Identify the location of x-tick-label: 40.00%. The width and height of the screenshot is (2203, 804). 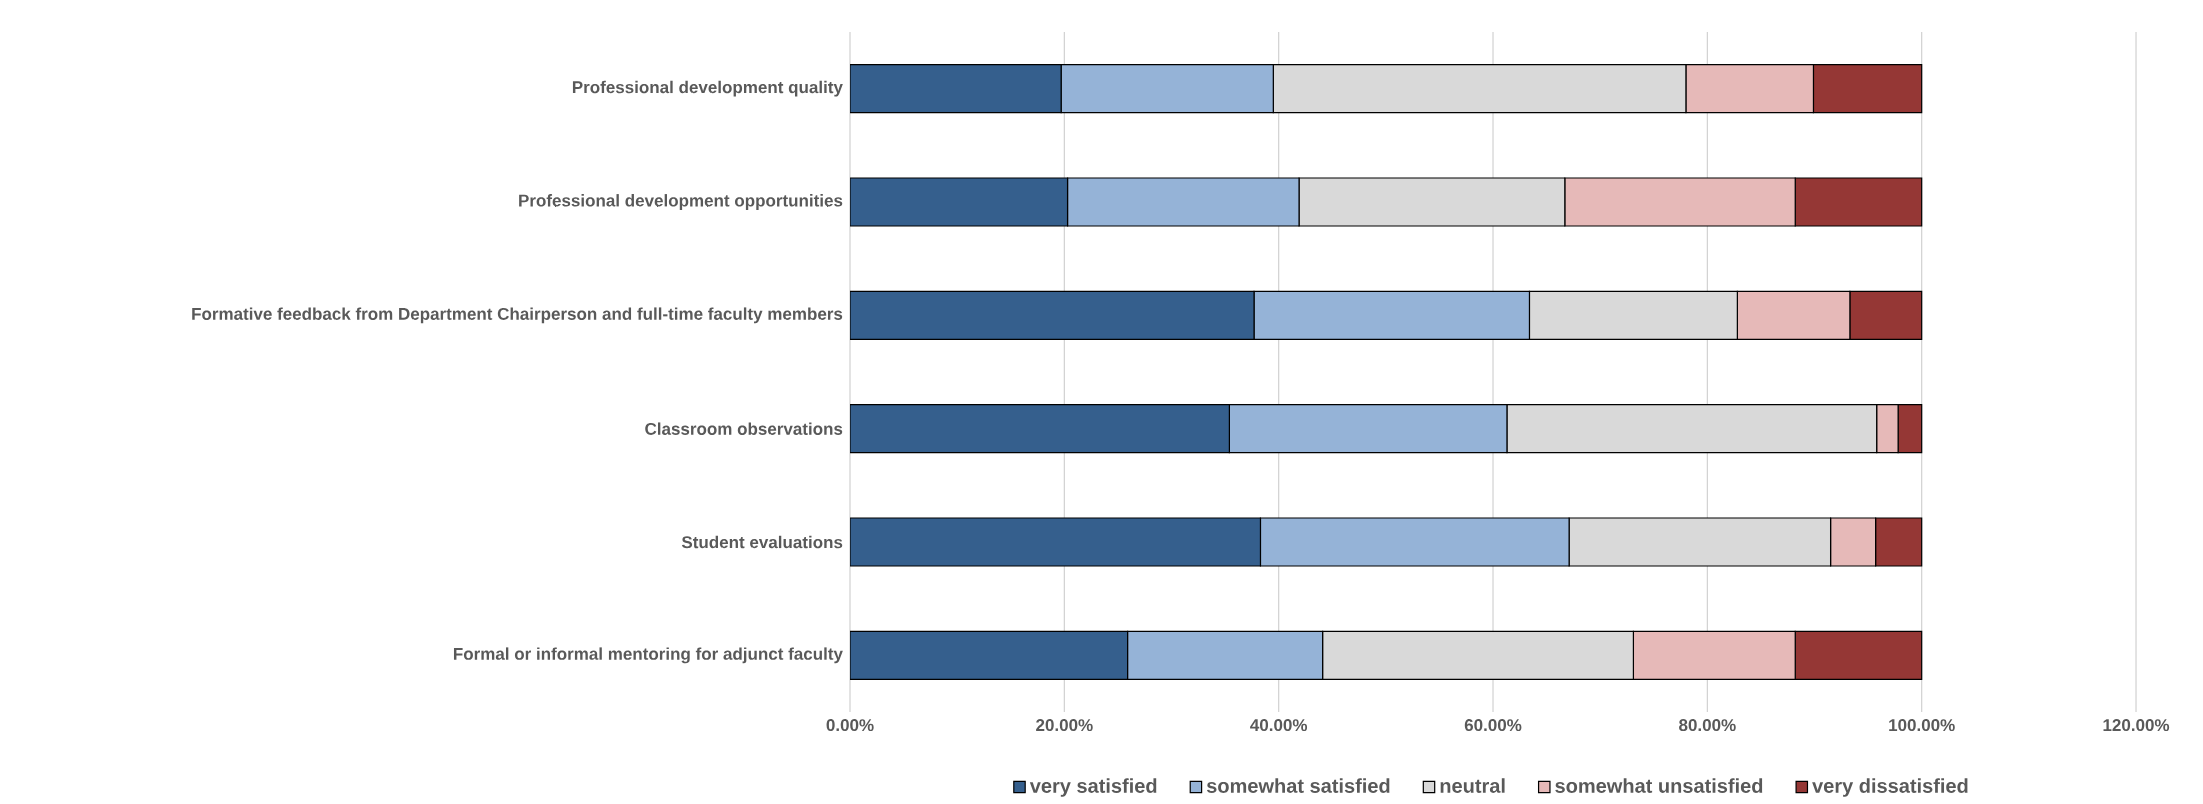
(1279, 725).